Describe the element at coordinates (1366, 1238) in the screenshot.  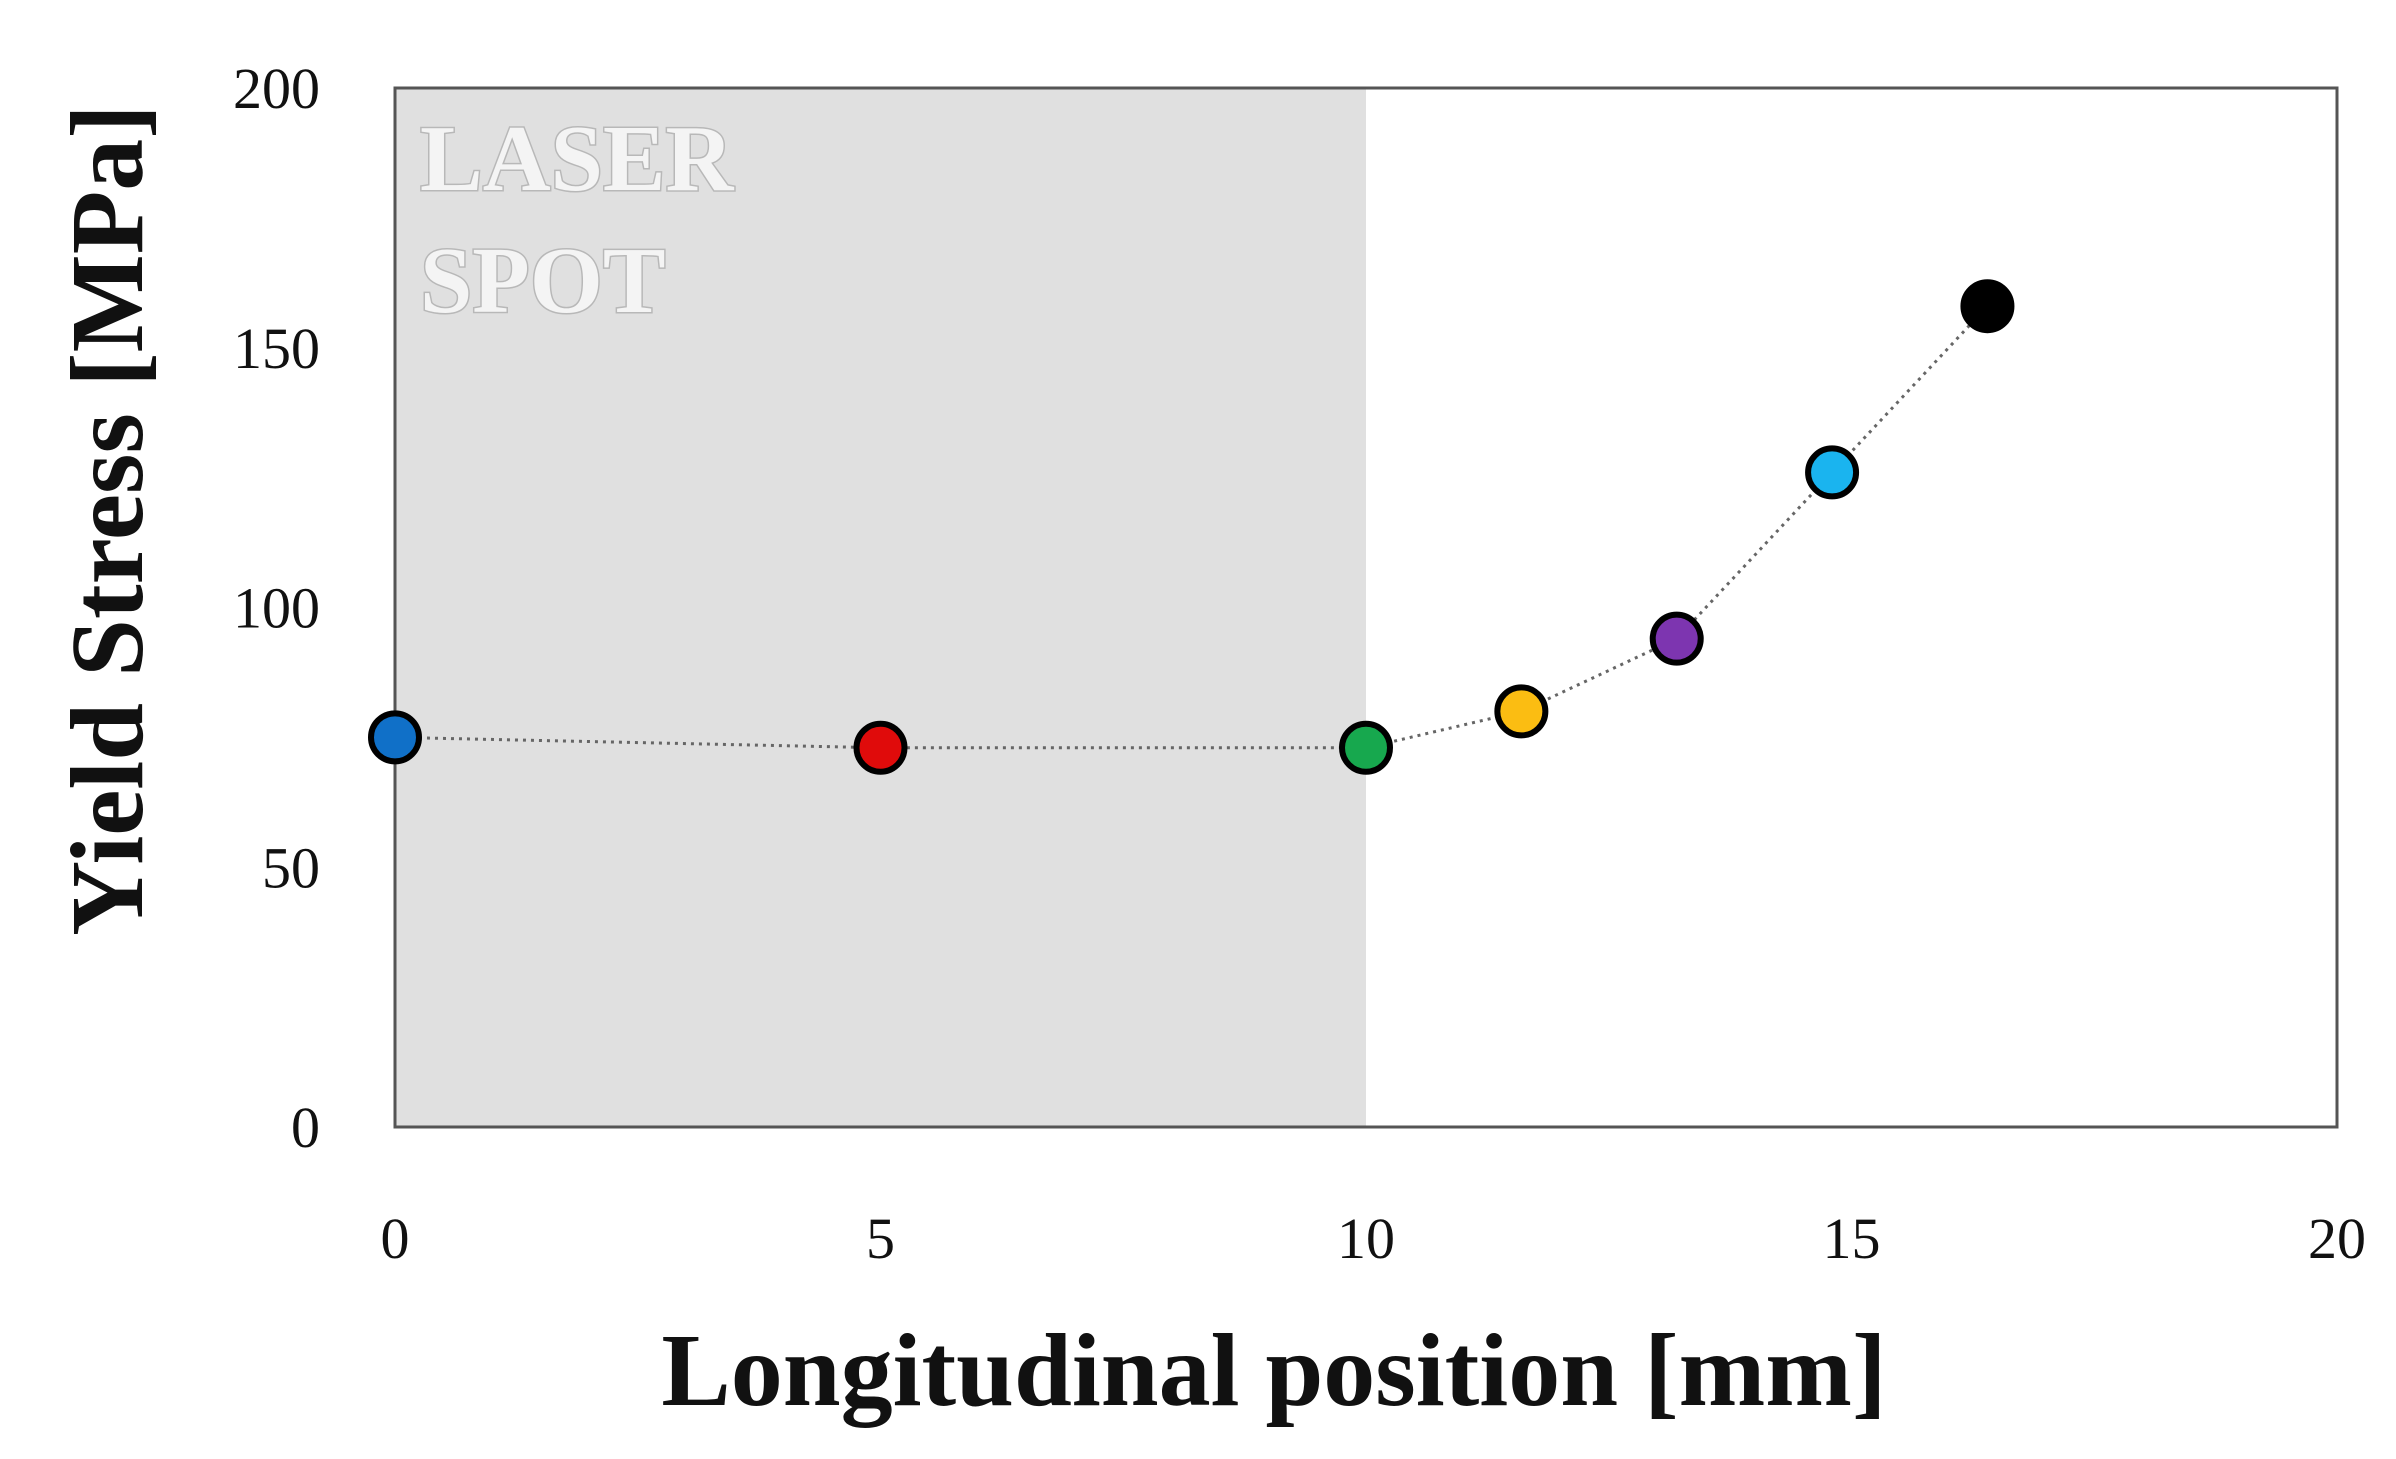
I see `x-tick-label: 10` at that location.